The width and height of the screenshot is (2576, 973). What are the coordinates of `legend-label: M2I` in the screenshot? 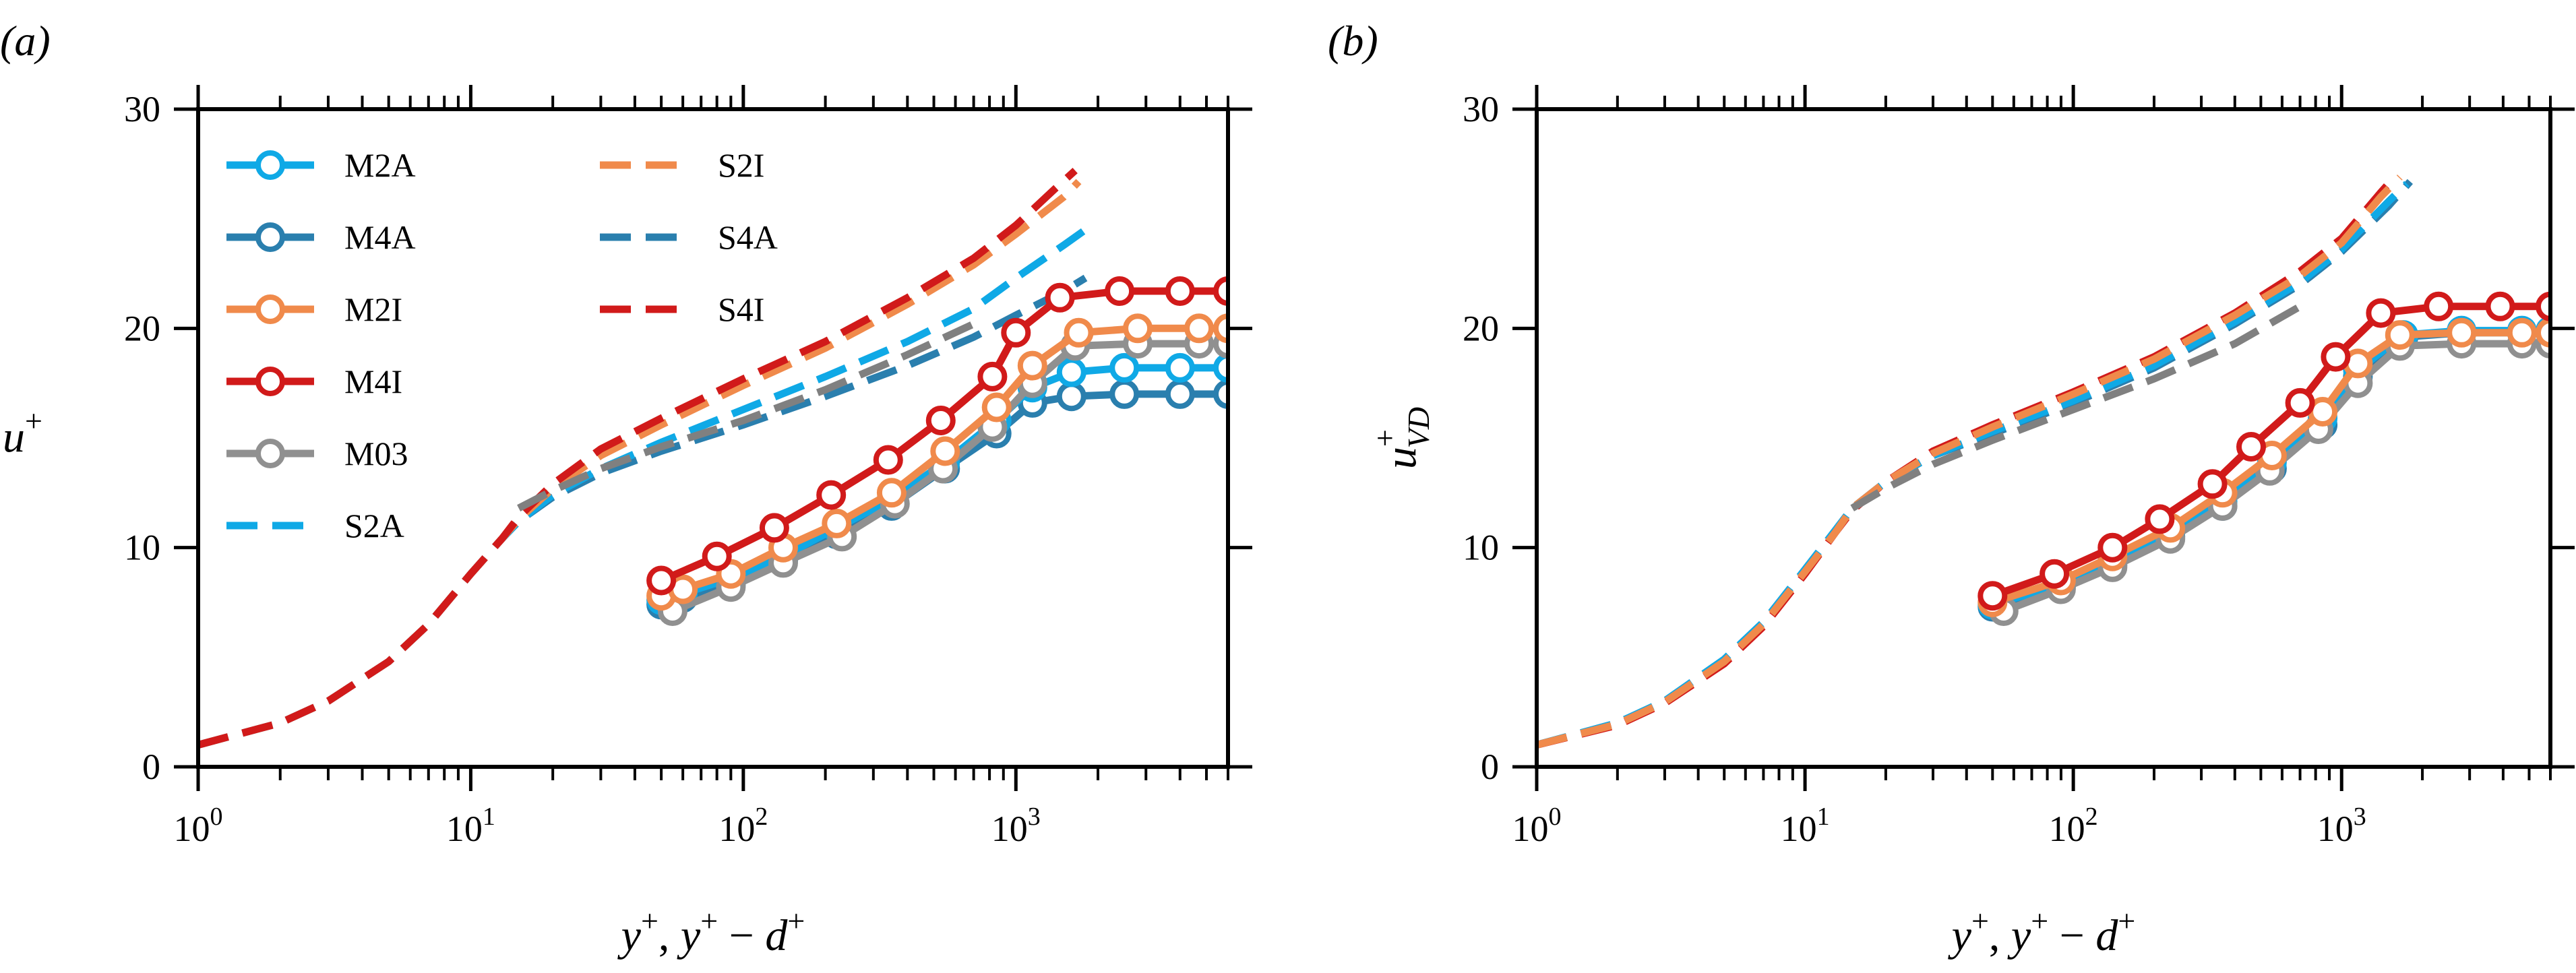 It's located at (373, 309).